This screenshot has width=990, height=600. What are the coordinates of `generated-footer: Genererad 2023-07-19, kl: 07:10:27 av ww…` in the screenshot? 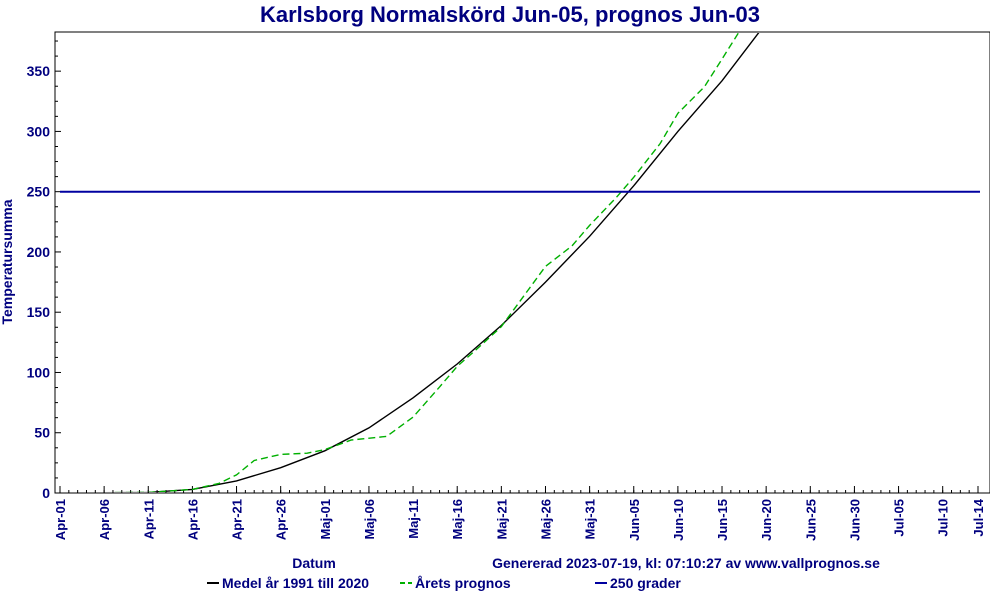 It's located at (686, 563).